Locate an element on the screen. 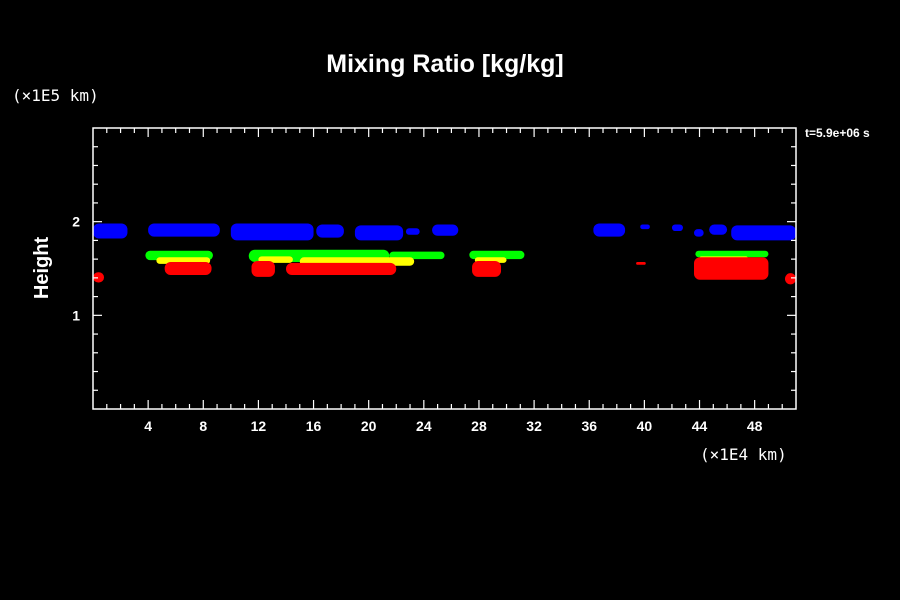 The height and width of the screenshot is (600, 900). time-label: t=5.9e+06 s is located at coordinates (837, 133).